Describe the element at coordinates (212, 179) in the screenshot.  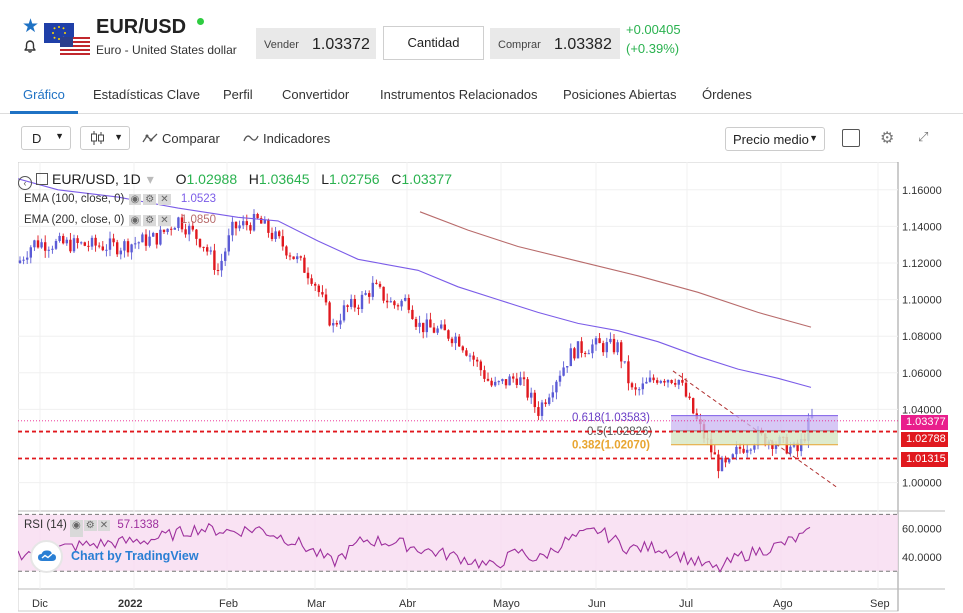
I see `open-value: 1.02988` at that location.